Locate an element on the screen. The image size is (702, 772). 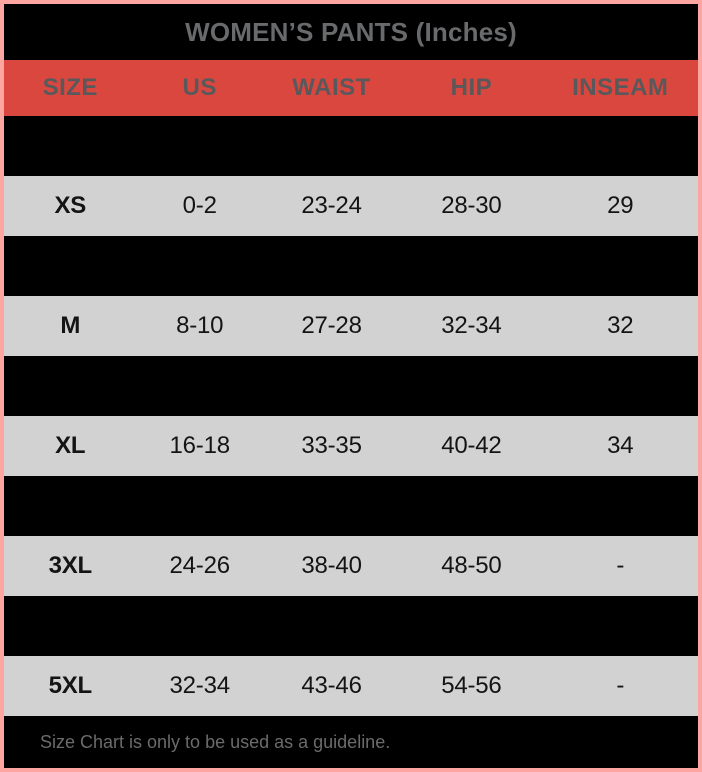
cell-us: 8-10 is located at coordinates (200, 325).